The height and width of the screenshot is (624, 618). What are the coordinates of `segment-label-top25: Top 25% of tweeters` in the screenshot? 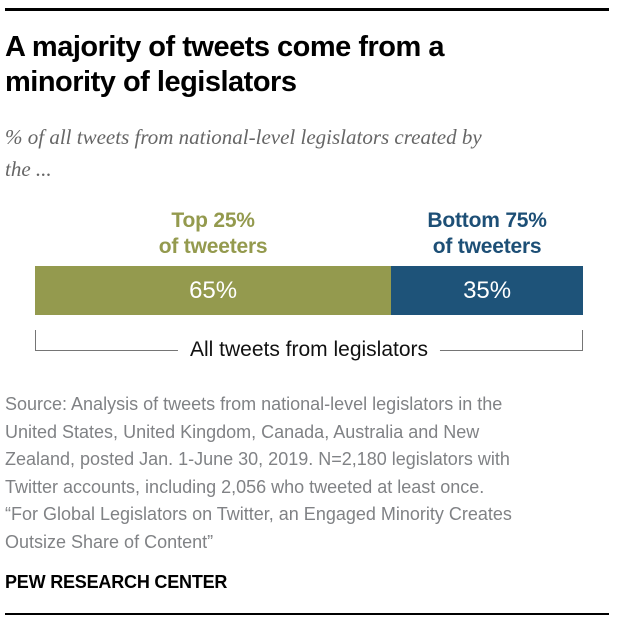 It's located at (213, 234).